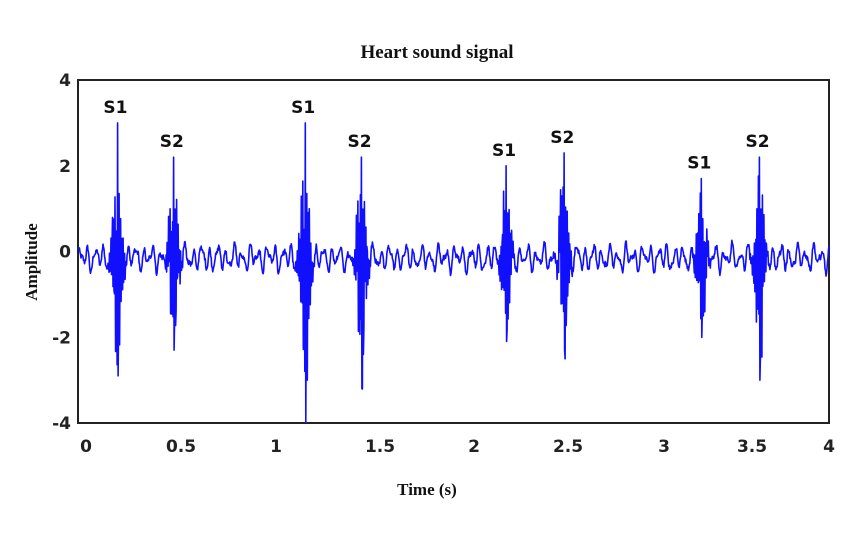 Image resolution: width=850 pixels, height=538 pixels. What do you see at coordinates (380, 447) in the screenshot?
I see `x-tick-label: 1.5` at bounding box center [380, 447].